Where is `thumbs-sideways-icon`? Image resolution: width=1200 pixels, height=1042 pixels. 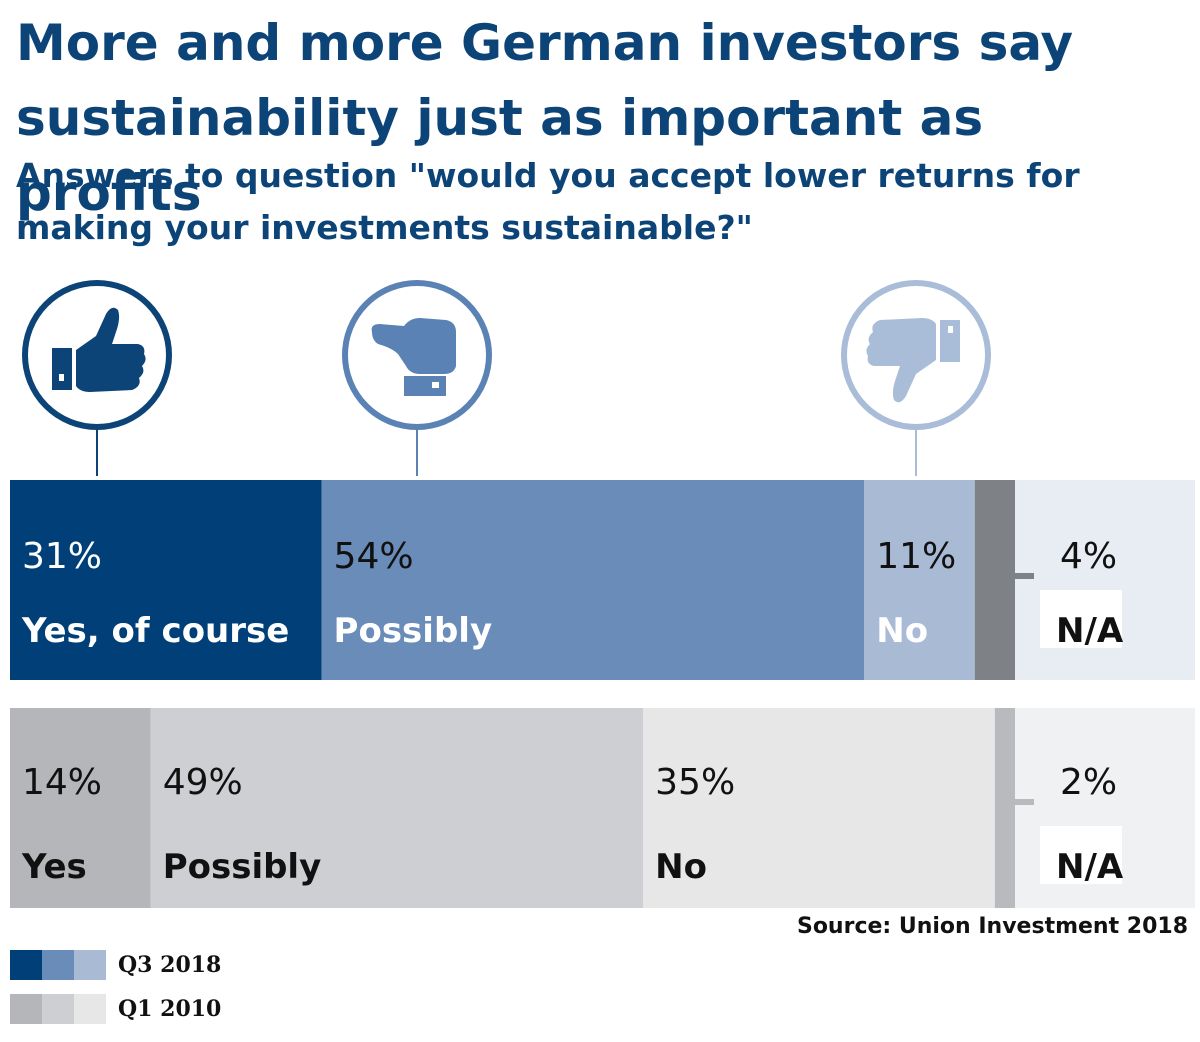 thumbs-sideways-icon is located at coordinates (417, 378).